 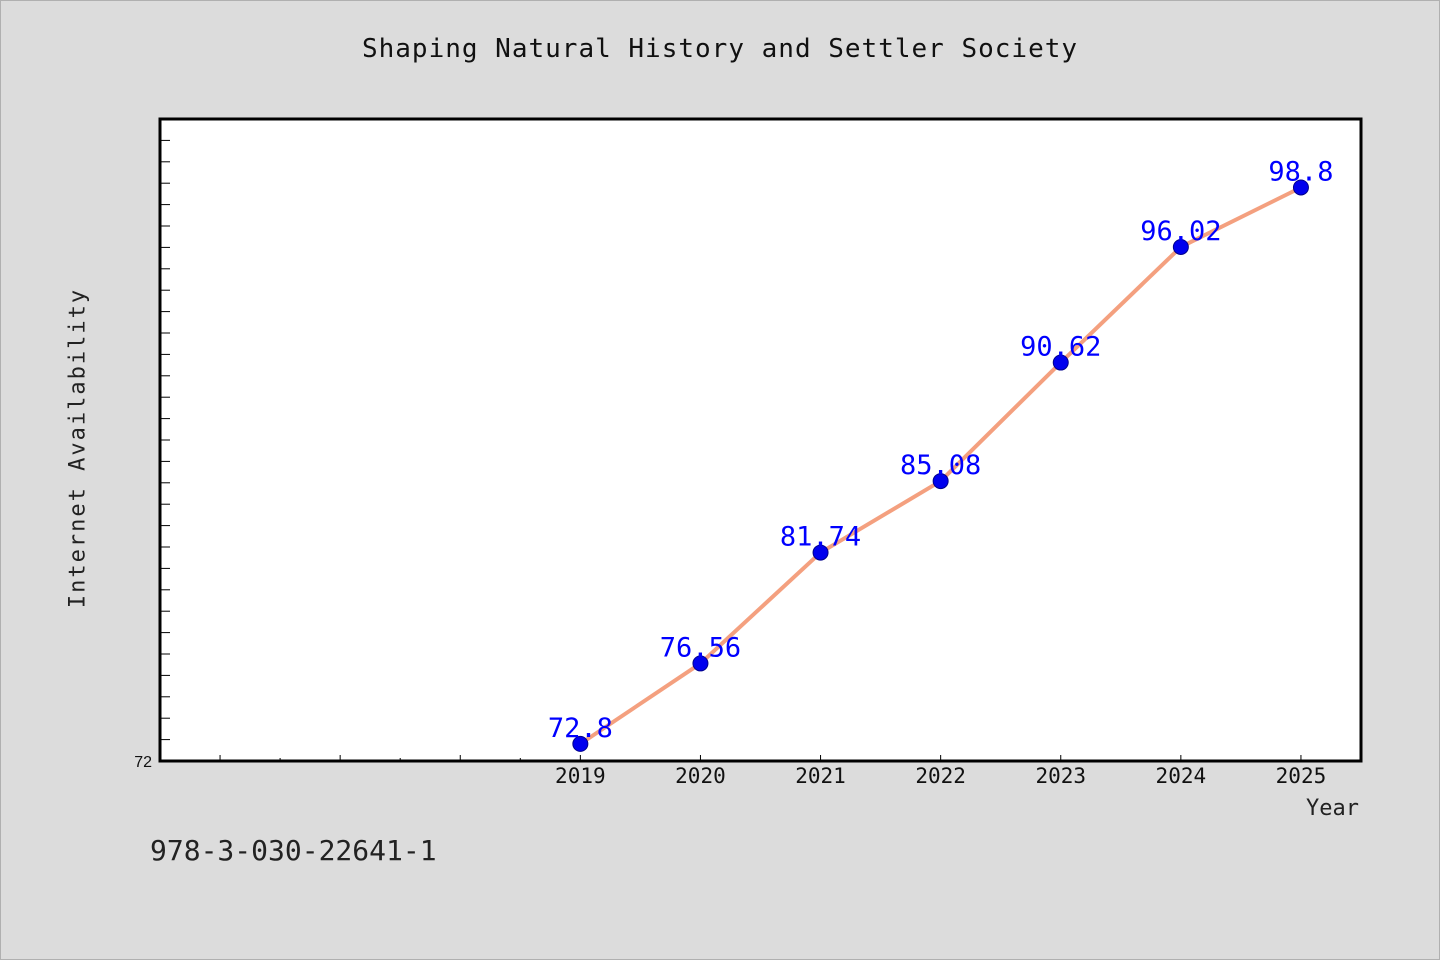 I want to click on data-label: 98.8, so click(x=1300, y=171).